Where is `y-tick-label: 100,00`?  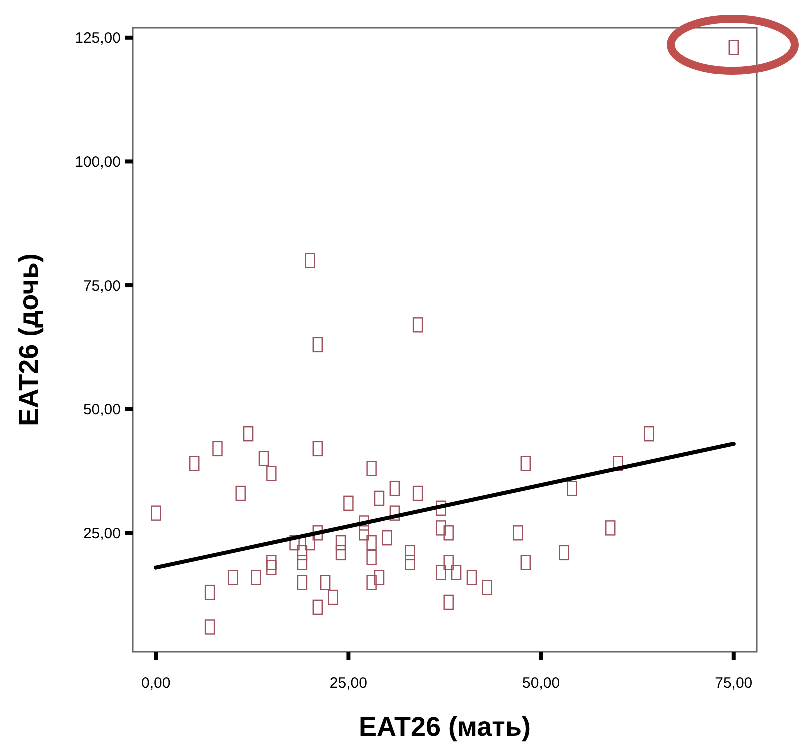 y-tick-label: 100,00 is located at coordinates (98, 162).